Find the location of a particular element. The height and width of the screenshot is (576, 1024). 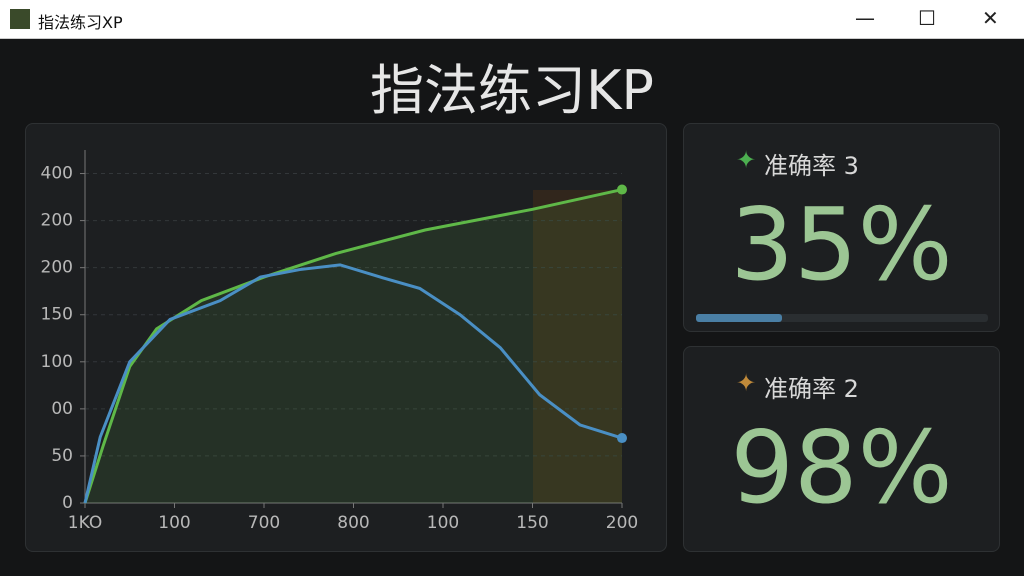

minimize-button: — is located at coordinates (865, 18).